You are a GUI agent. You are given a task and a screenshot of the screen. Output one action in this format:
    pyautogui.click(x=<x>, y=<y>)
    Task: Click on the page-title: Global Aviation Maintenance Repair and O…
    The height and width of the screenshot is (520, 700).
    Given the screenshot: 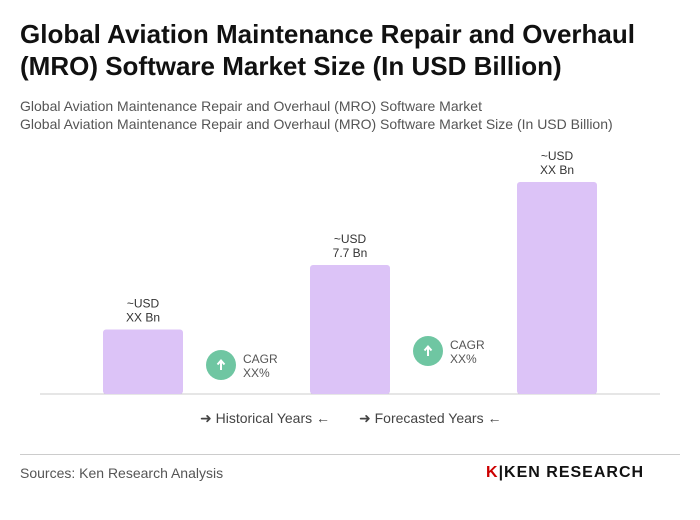 What is the action you would take?
    pyautogui.click(x=327, y=50)
    